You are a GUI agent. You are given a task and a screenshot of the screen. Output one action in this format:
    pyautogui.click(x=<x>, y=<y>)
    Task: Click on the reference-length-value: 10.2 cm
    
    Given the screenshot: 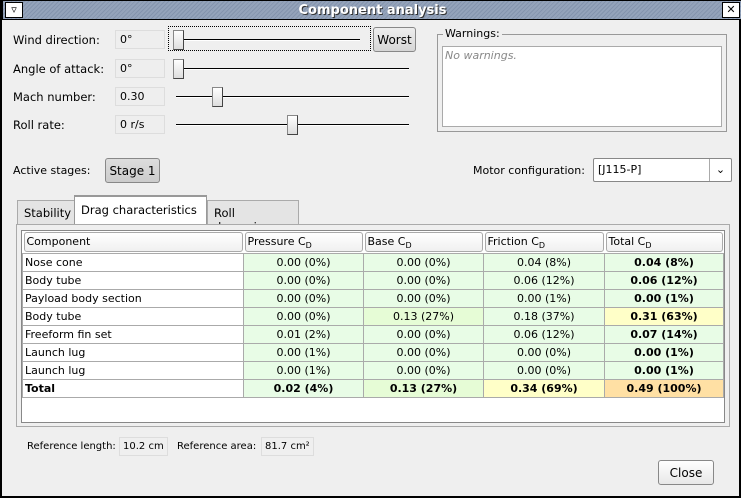 What is the action you would take?
    pyautogui.click(x=143, y=446)
    